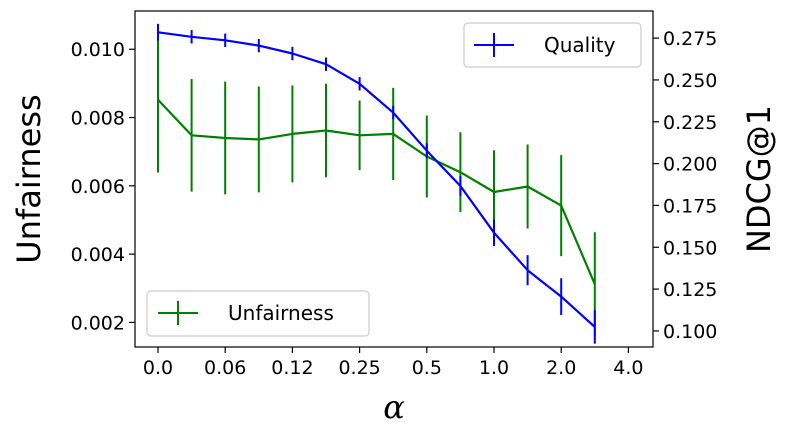 The height and width of the screenshot is (437, 790). Describe the element at coordinates (690, 39) in the screenshot. I see `y-right-tick-label: 0.275` at that location.